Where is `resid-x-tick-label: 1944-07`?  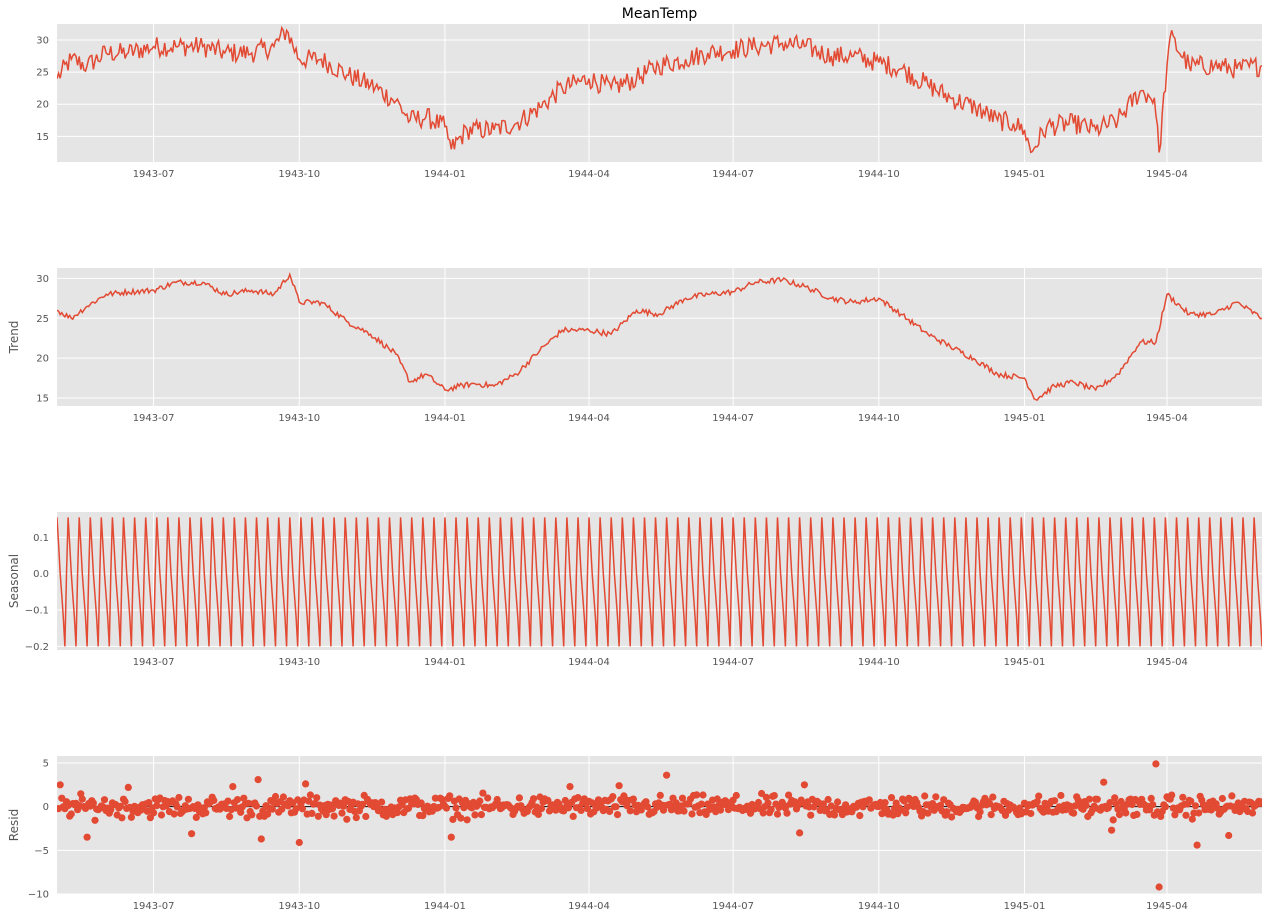
resid-x-tick-label: 1944-07 is located at coordinates (733, 906).